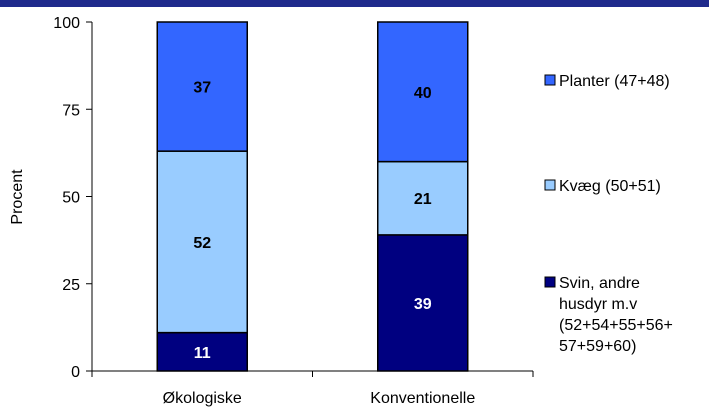 The height and width of the screenshot is (414, 709). Describe the element at coordinates (17, 197) in the screenshot. I see `y-axis-title: Procent` at that location.